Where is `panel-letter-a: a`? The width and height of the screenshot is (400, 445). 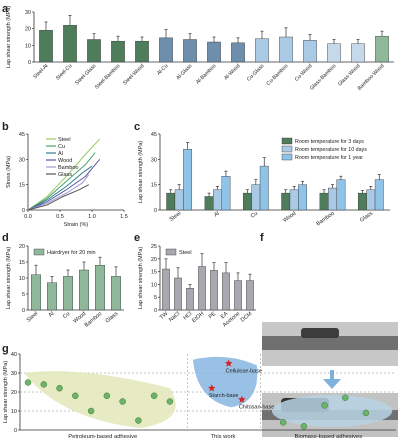
panel-letter-a: a is located at coordinates (5, 9).